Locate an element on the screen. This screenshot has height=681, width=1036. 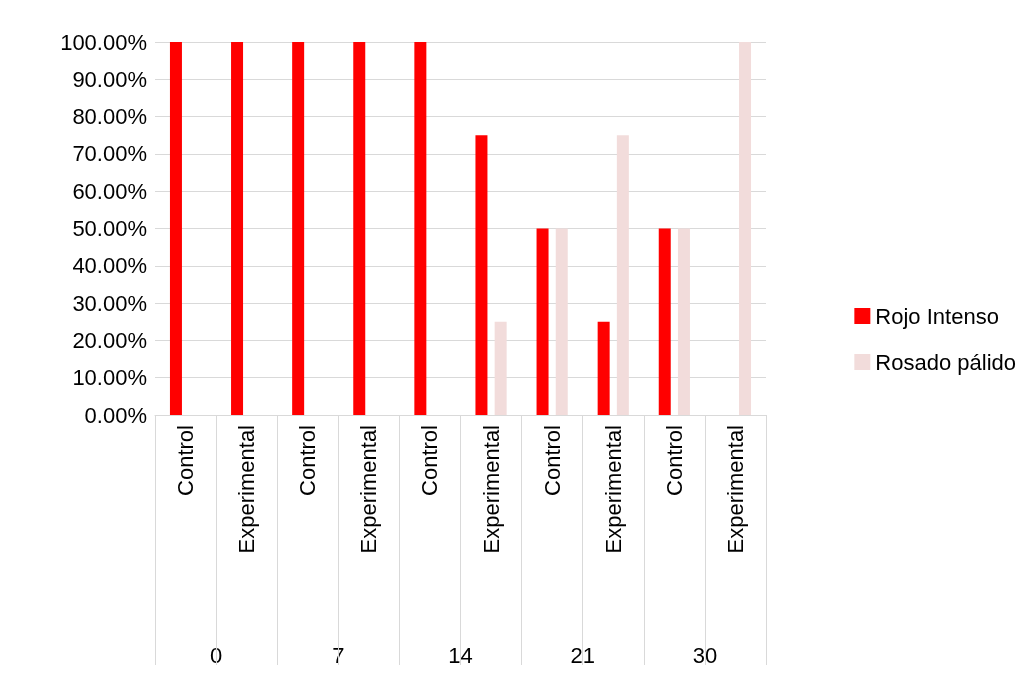
y-tick-label: 0.00% is located at coordinates (115, 415).